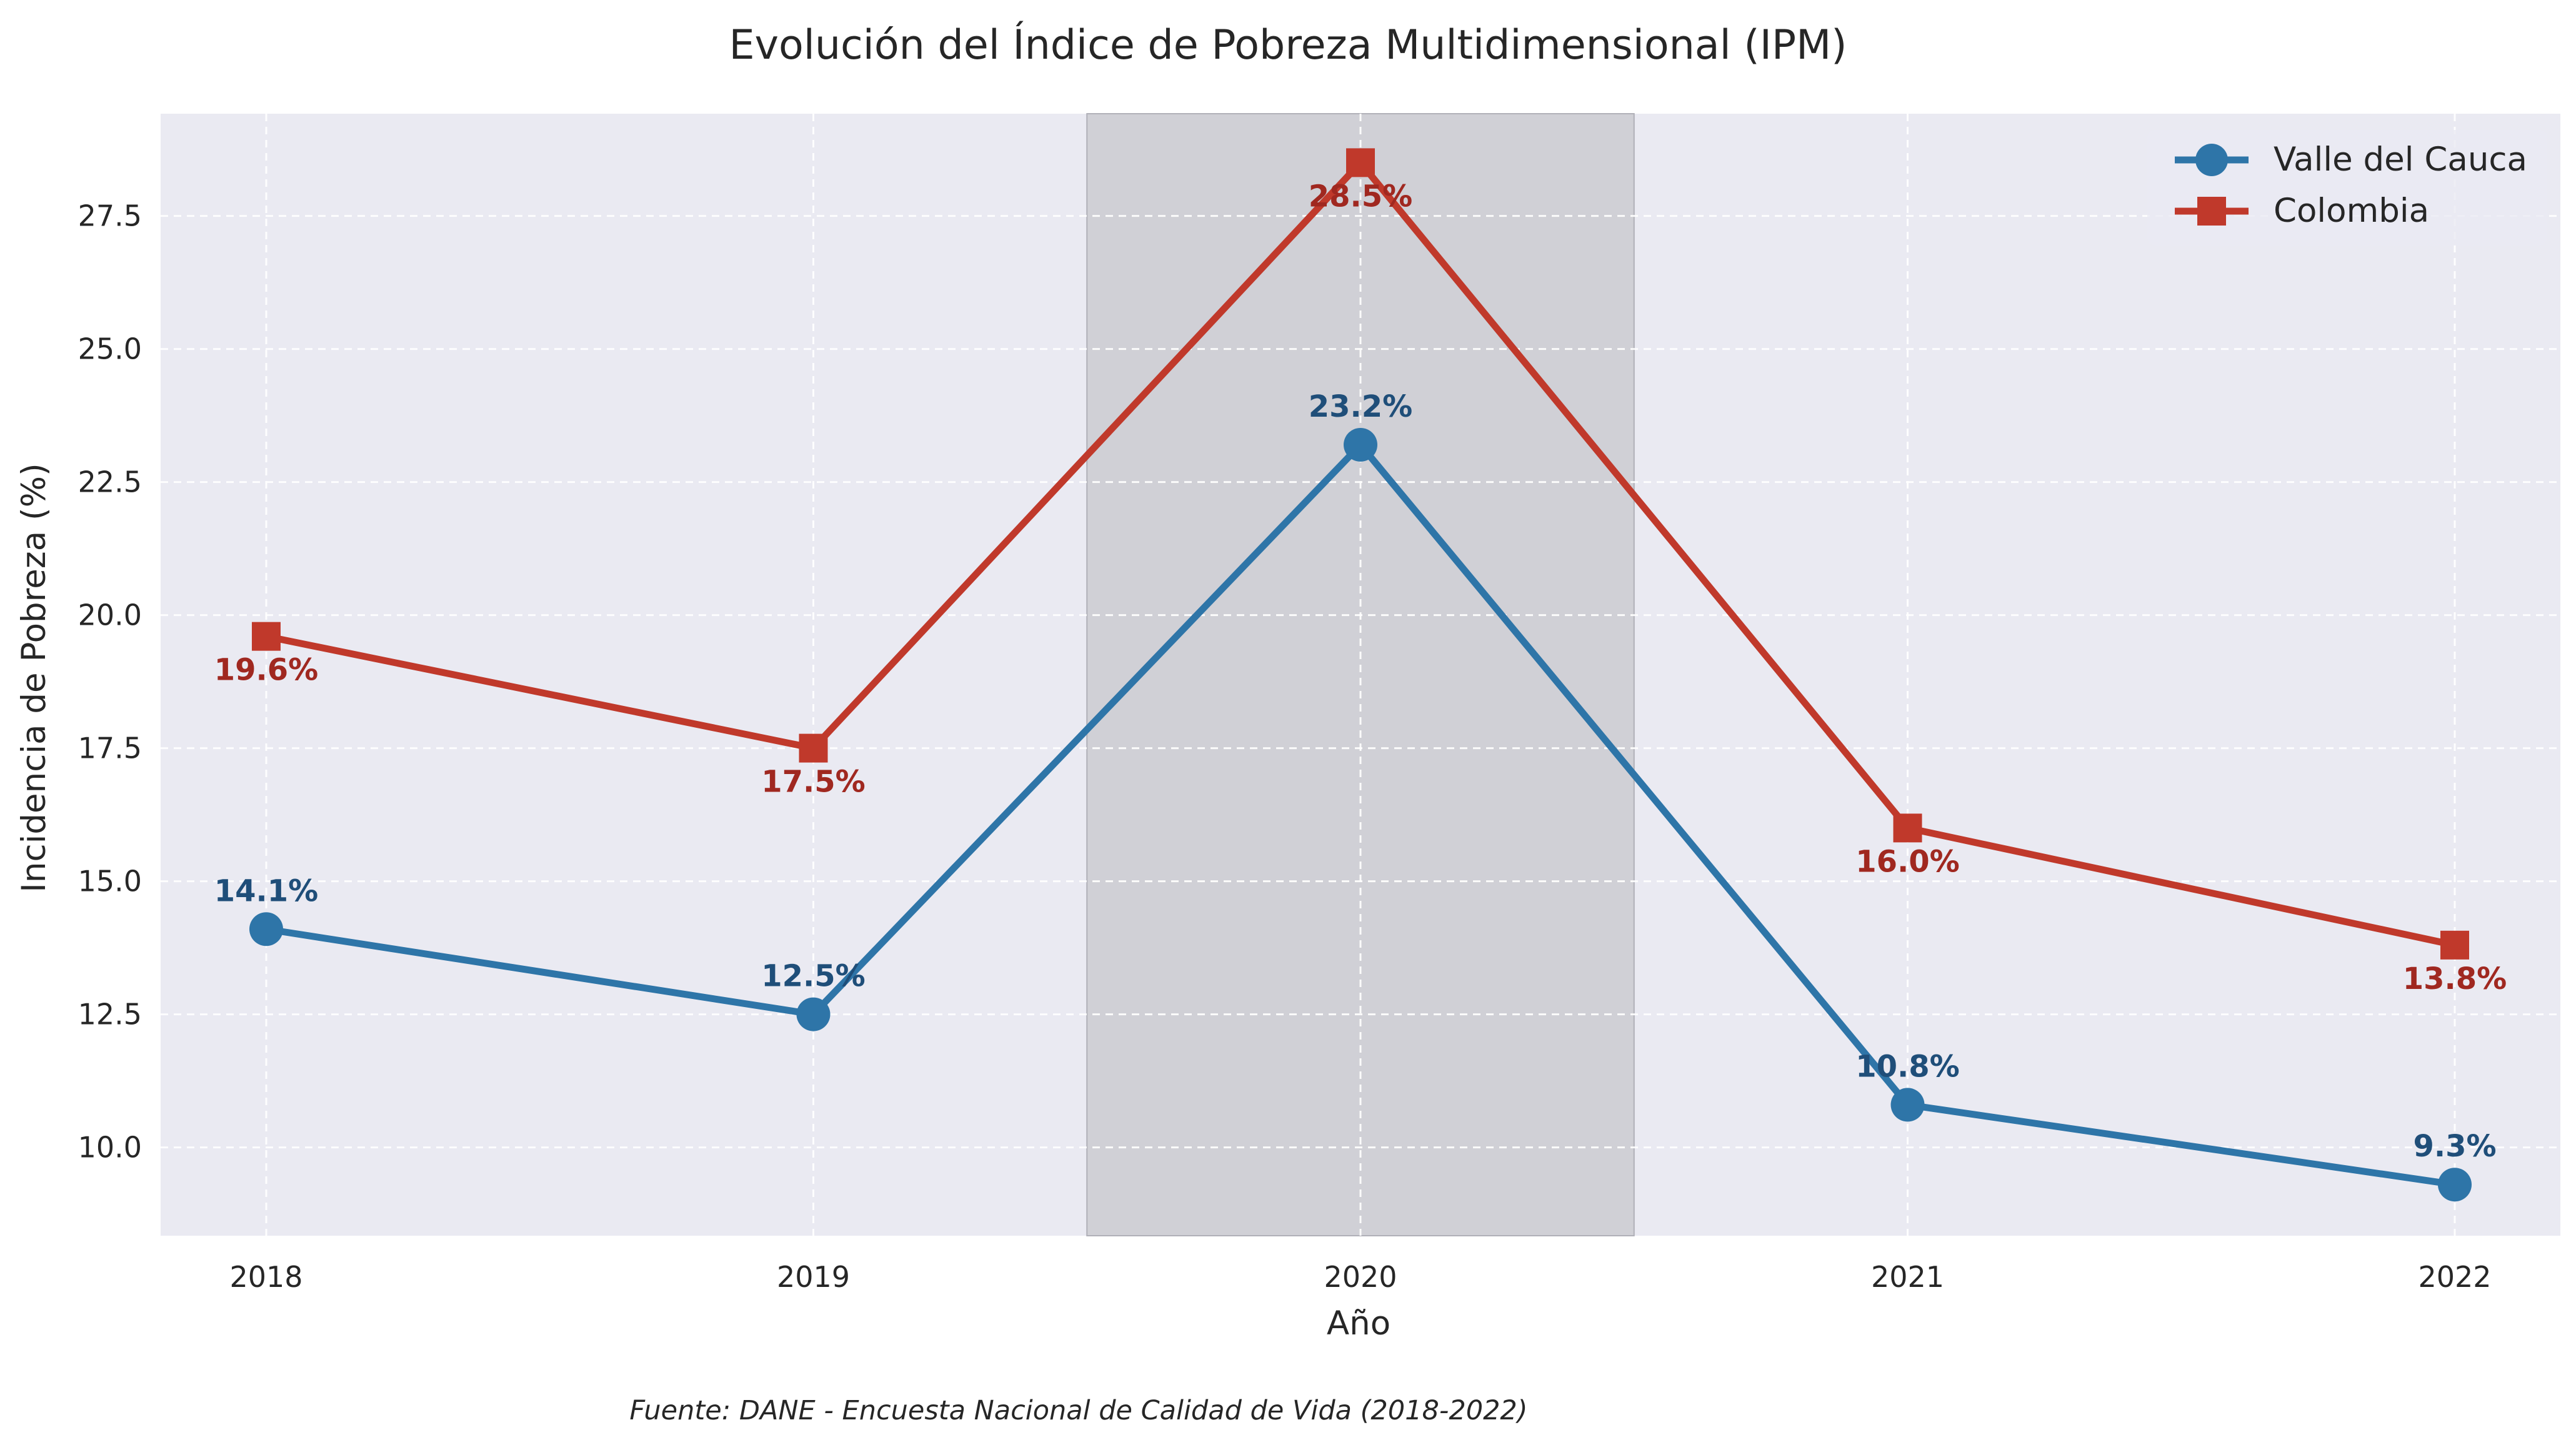 This screenshot has width=2576, height=1440. I want to click on x-axis-label: Año, so click(1358, 1323).